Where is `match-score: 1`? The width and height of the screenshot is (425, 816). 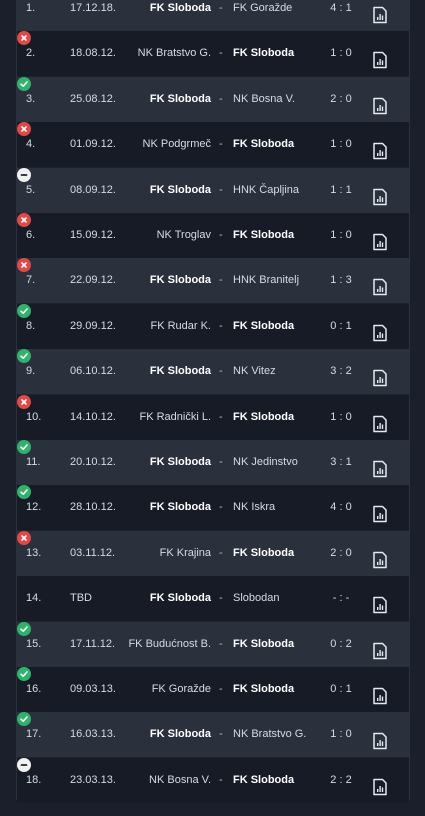
match-score: 1 is located at coordinates (341, 189).